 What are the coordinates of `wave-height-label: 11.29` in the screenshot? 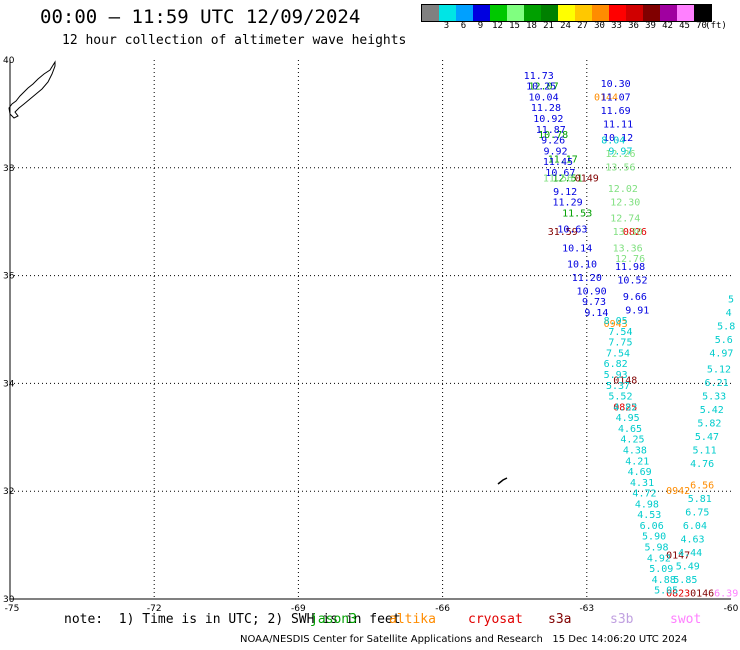 It's located at (568, 203).